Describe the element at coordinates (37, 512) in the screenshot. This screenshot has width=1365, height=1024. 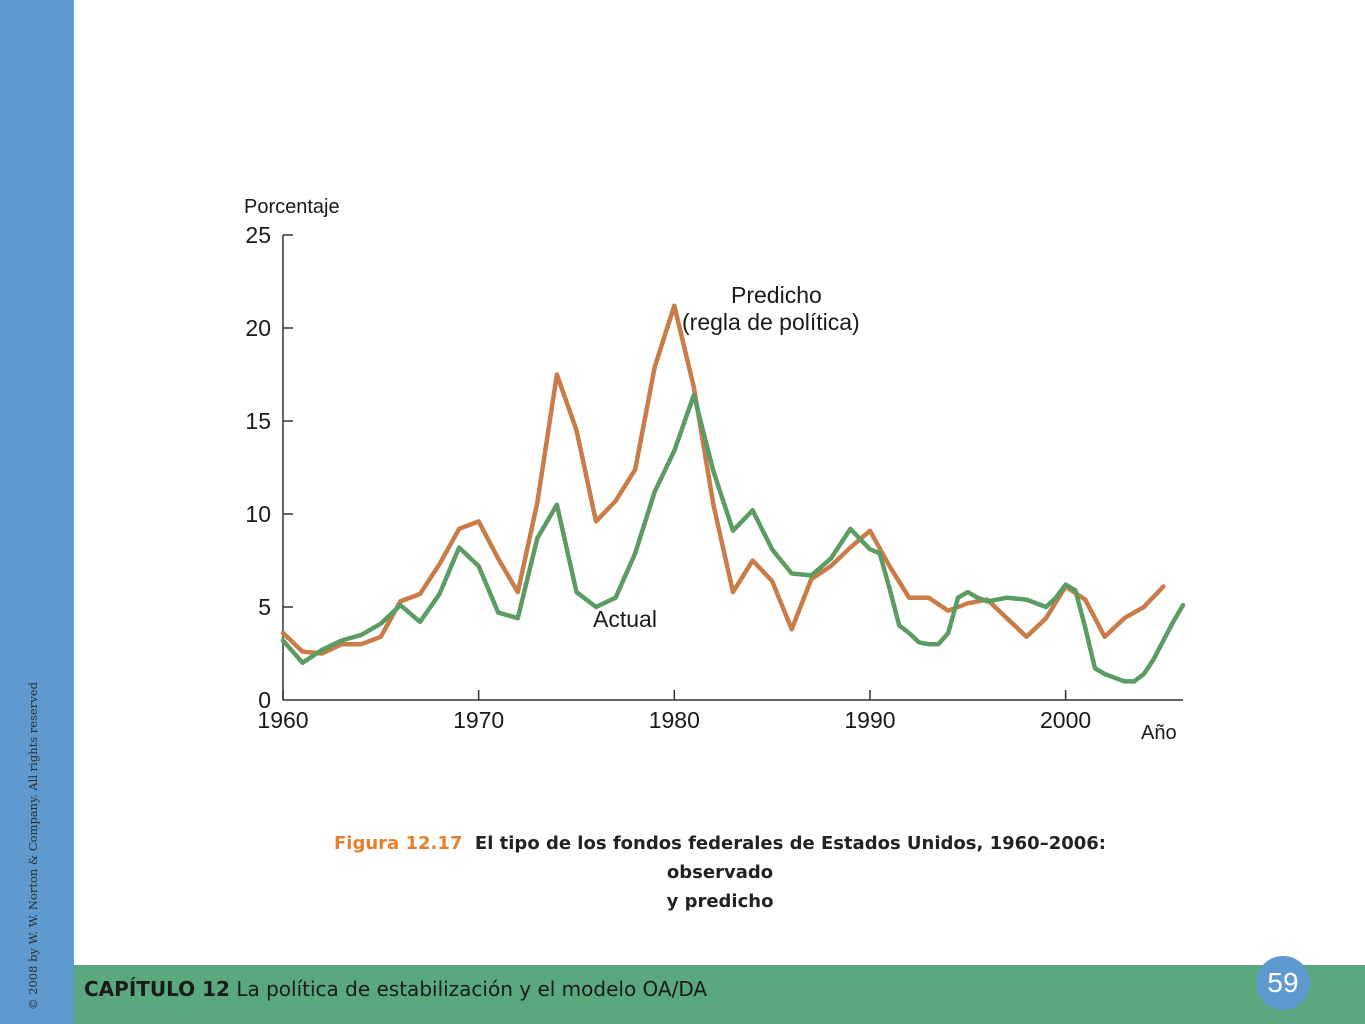
I see `left-sidebar` at that location.